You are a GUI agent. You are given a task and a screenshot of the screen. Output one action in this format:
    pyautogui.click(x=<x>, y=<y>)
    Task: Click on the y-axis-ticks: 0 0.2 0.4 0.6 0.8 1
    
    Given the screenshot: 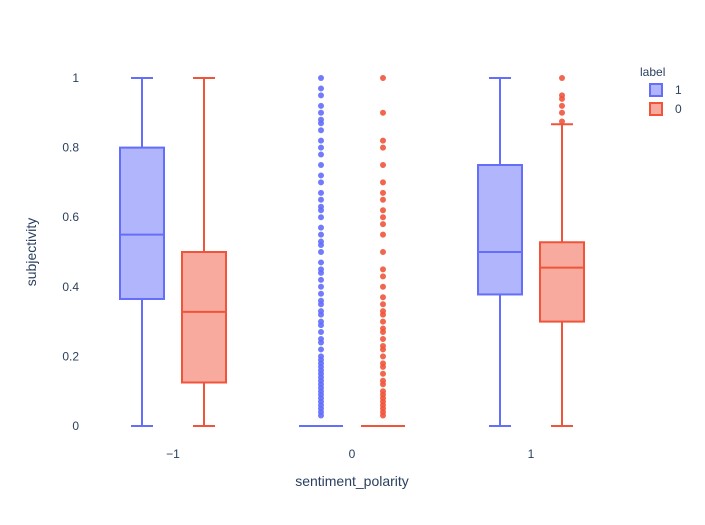 What is the action you would take?
    pyautogui.click(x=70, y=252)
    